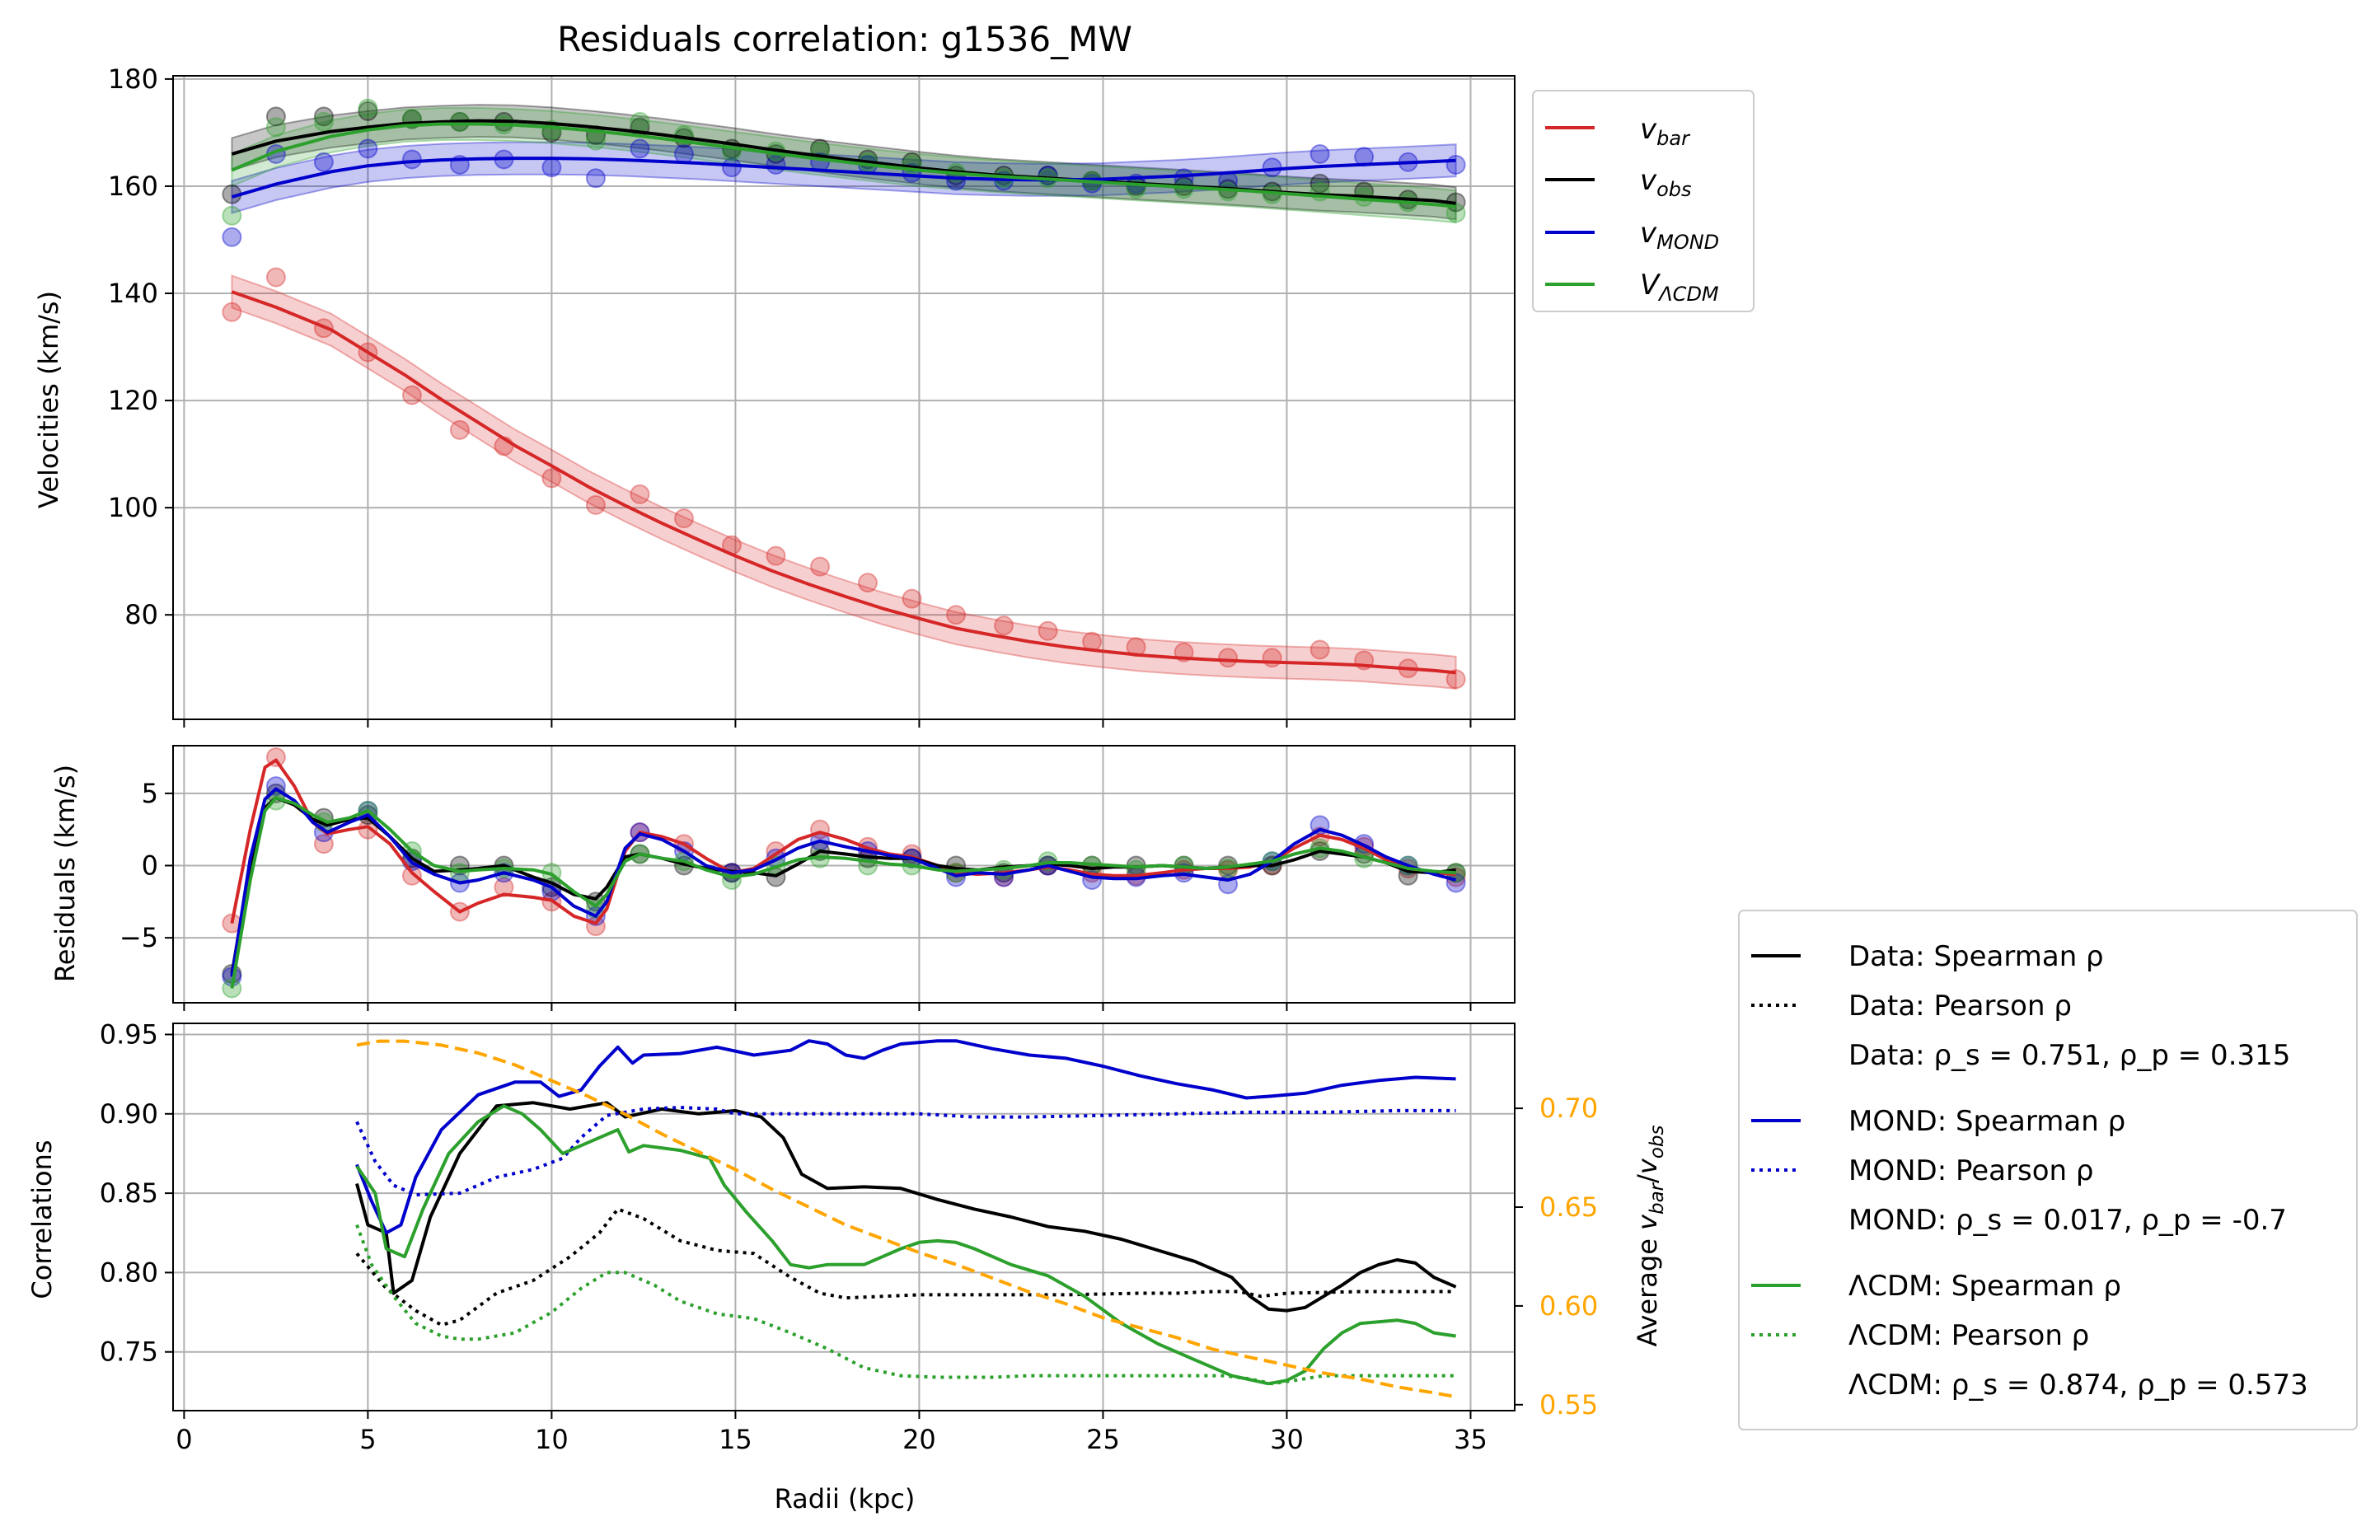 This screenshot has width=2380, height=1540. What do you see at coordinates (150, 793) in the screenshot?
I see `y-tick-label: 5` at bounding box center [150, 793].